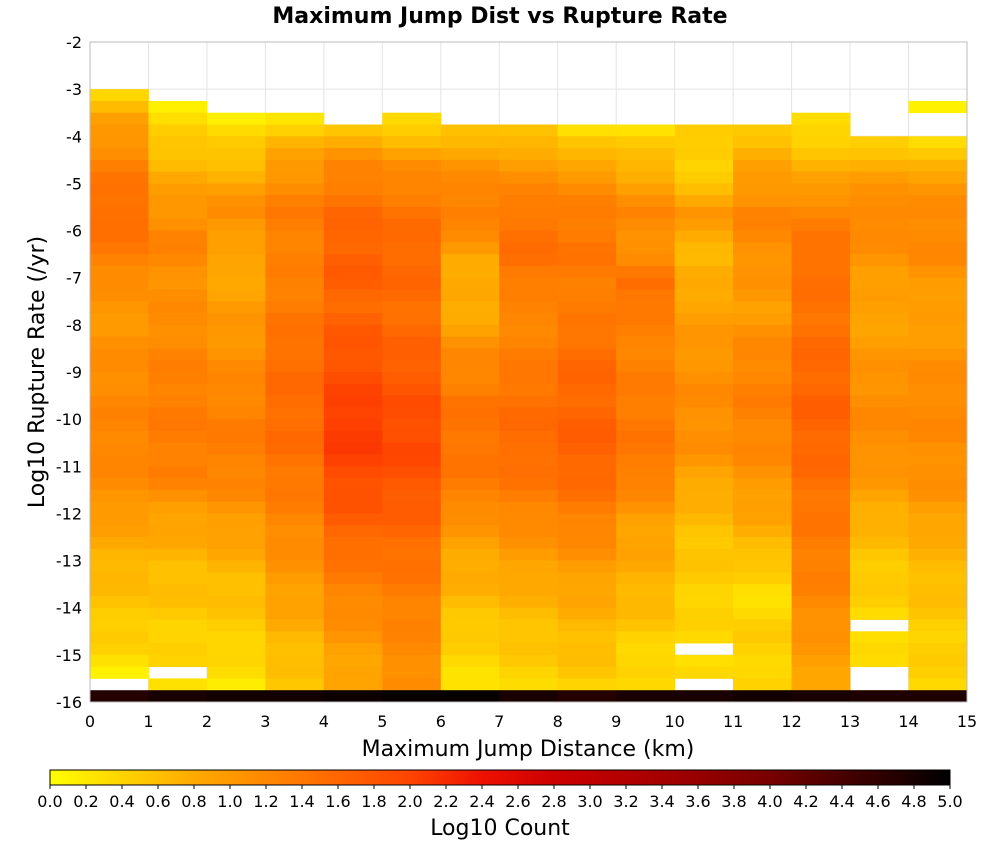 This screenshot has height=855, width=1000. What do you see at coordinates (409, 801) in the screenshot?
I see `colorbar-tick-label: 2.0` at bounding box center [409, 801].